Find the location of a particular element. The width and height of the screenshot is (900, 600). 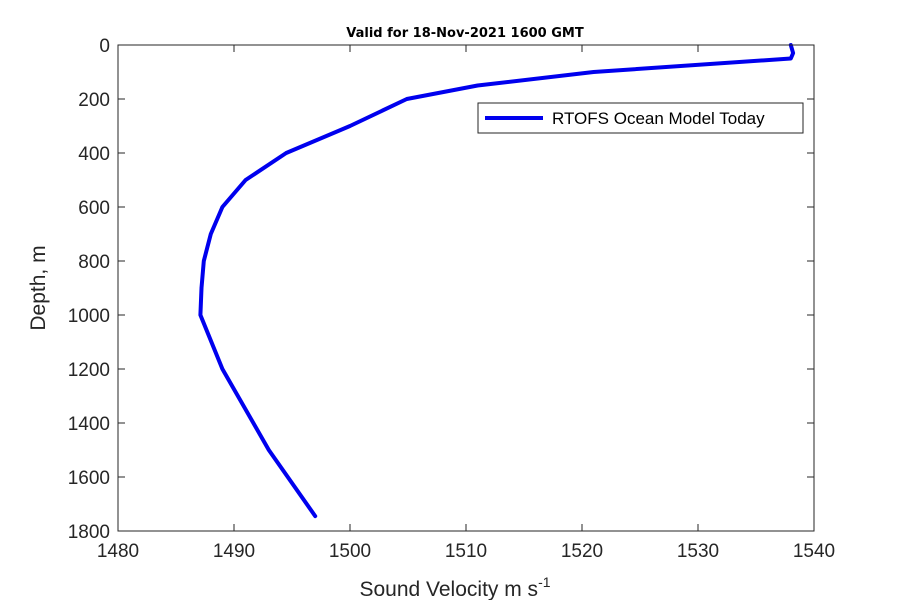

x-tick-label: 1520 is located at coordinates (582, 551).